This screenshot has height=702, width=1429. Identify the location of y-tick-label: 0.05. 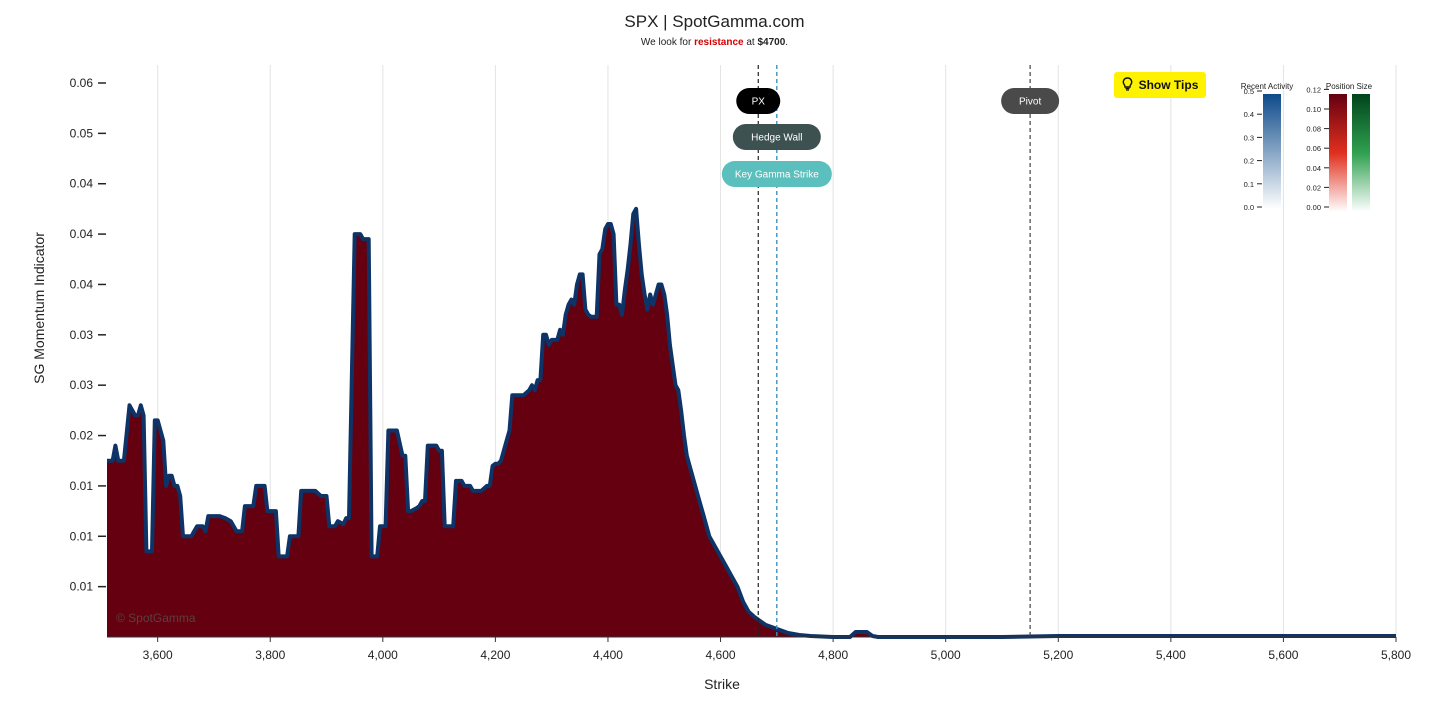
(82, 133).